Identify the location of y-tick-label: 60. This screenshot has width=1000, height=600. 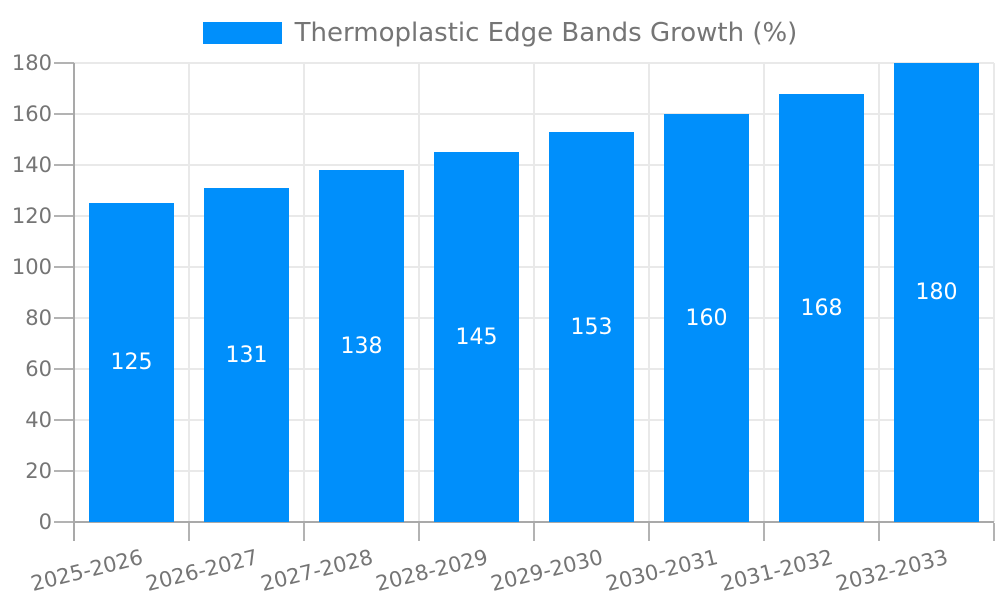
(38, 369).